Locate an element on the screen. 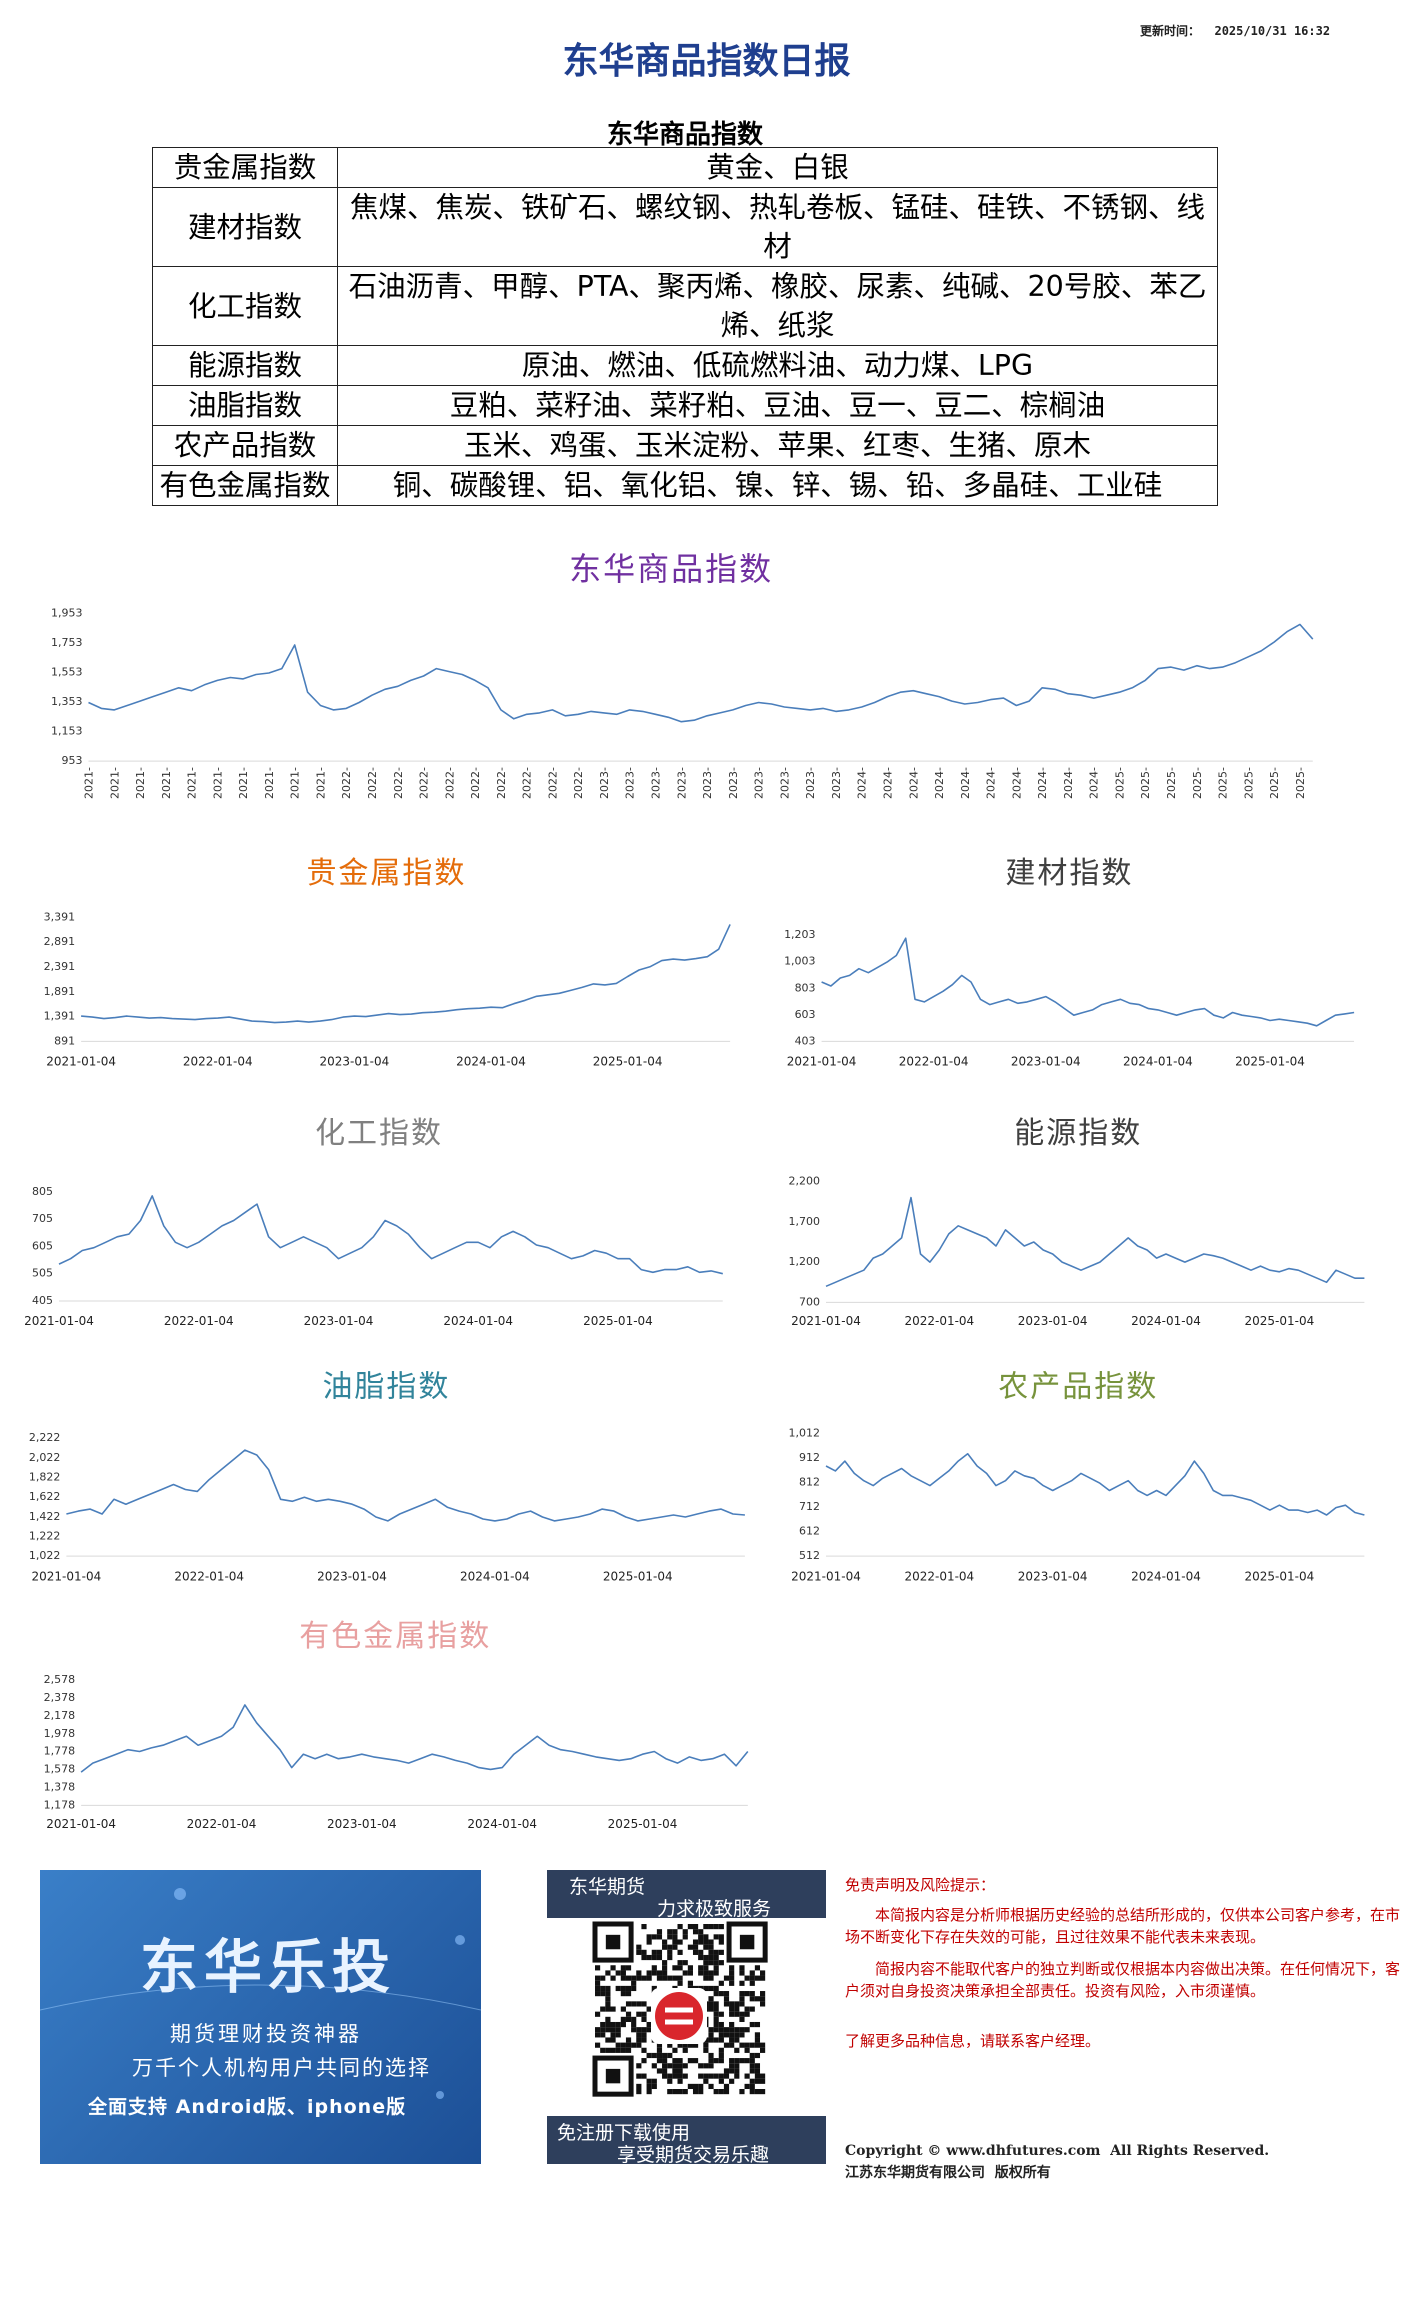  index-members: 玉米、鸡蛋、玉米淀粉、苹果、红枣、生猪、原木 is located at coordinates (777, 445).